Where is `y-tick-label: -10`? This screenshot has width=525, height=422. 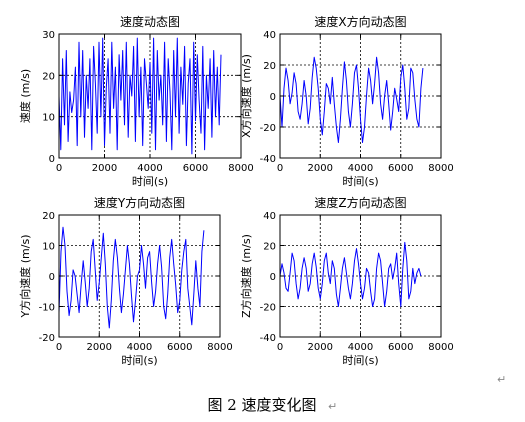
y-tick-label: -10 is located at coordinates (47, 308).